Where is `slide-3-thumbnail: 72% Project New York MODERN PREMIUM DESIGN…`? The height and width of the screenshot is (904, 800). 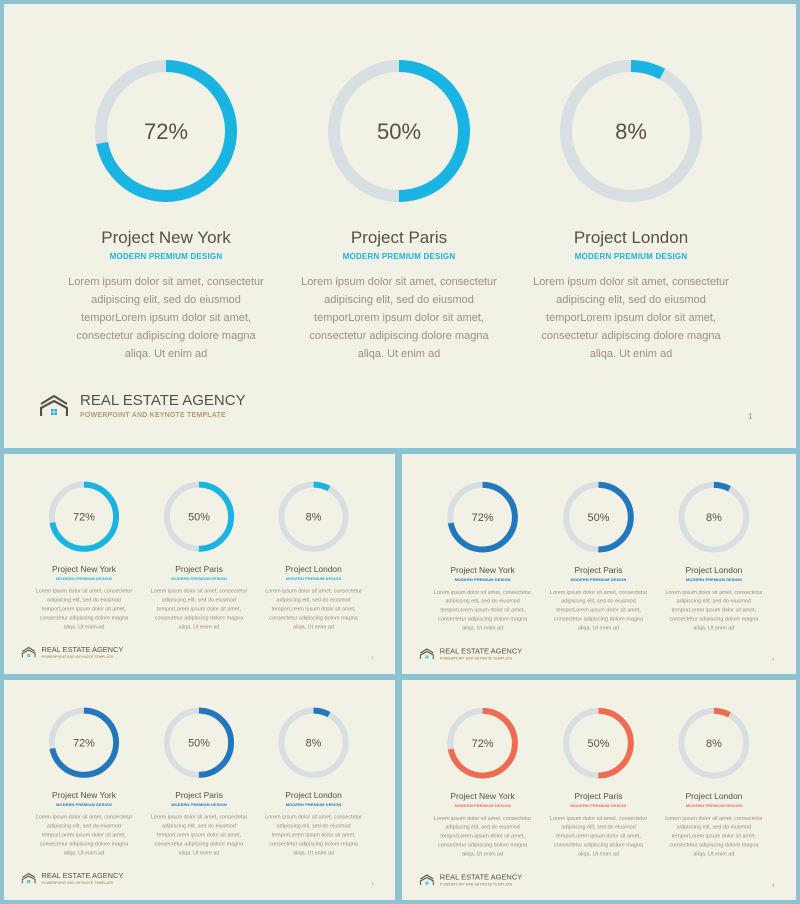 slide-3-thumbnail: 72% Project New York MODERN PREMIUM DESIGN… is located at coordinates (599, 564).